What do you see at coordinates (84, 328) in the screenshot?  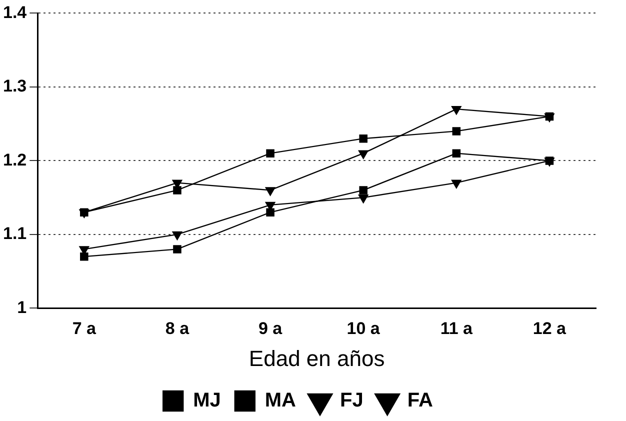 I see `x-tick-label: 7 a` at bounding box center [84, 328].